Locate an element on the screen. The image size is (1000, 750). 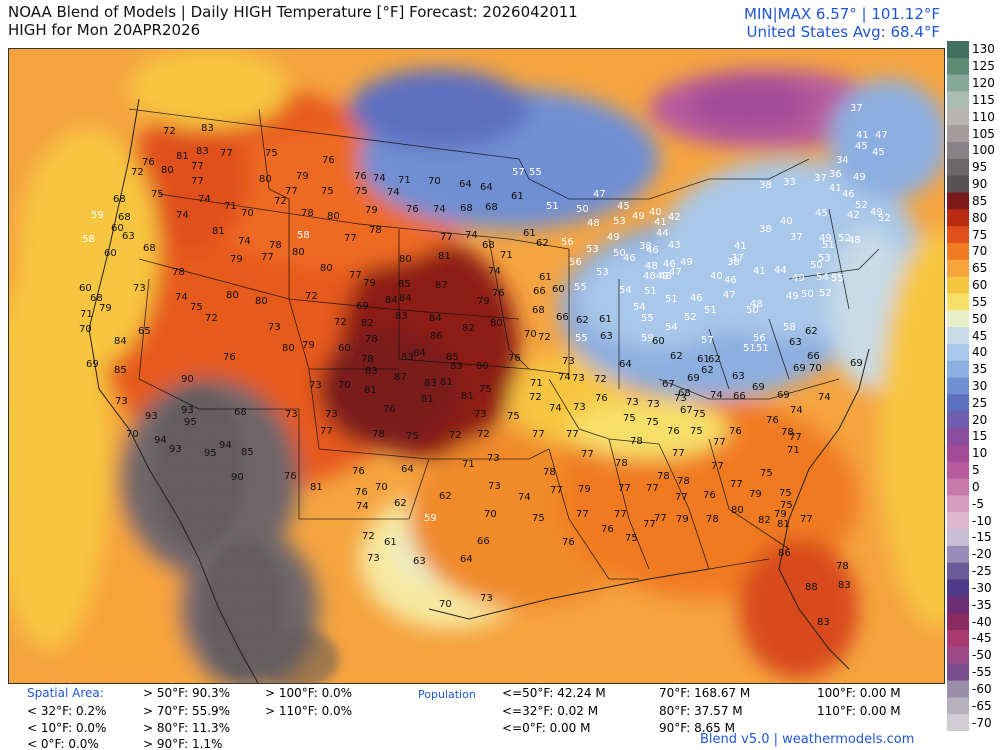
temperature-value-label: 85 is located at coordinates (452, 357).